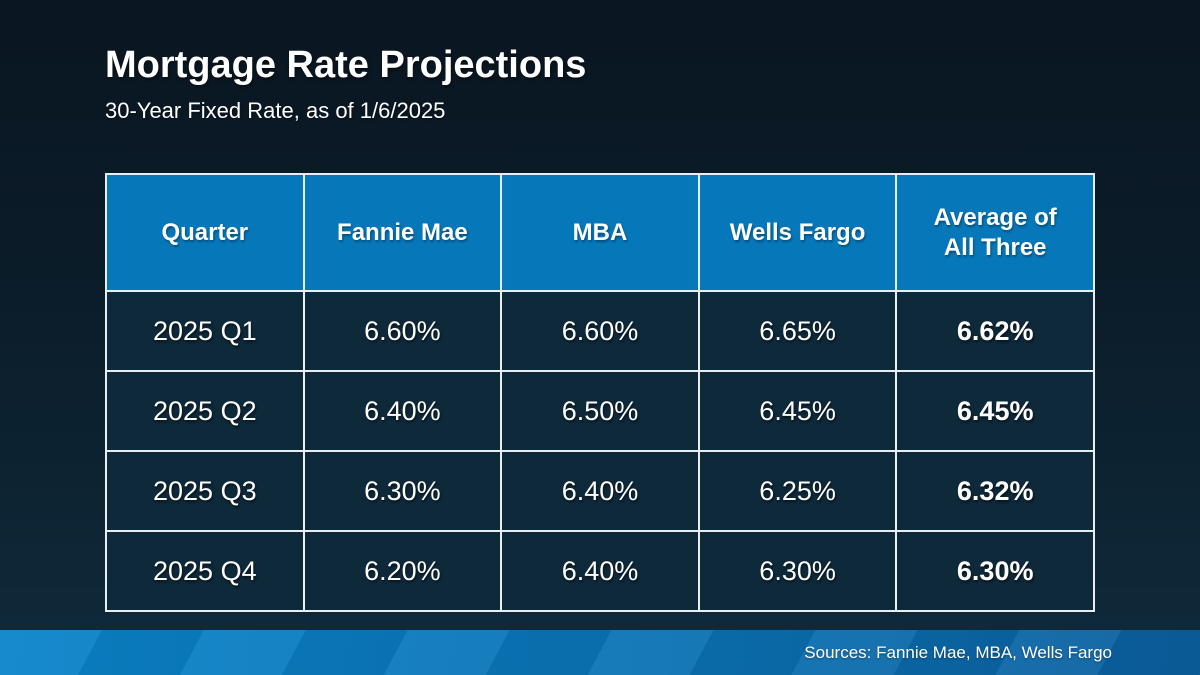  What do you see at coordinates (402, 491) in the screenshot?
I see `cell-fannie-mae: 6.30%` at bounding box center [402, 491].